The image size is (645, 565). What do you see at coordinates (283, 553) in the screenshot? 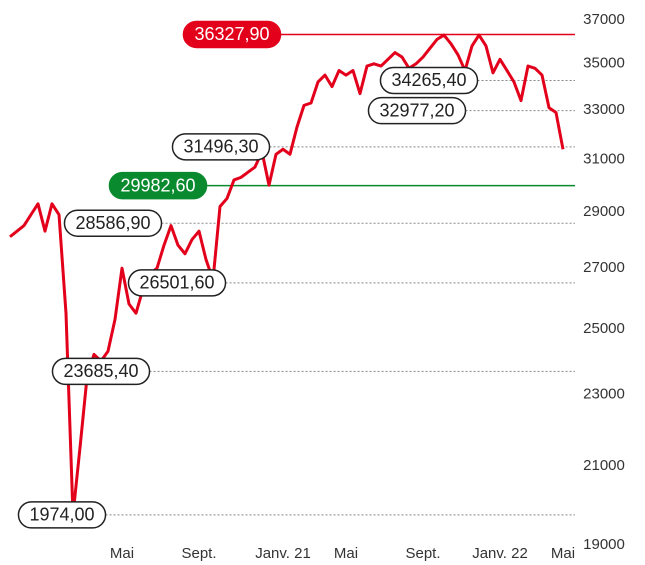
I see `x-tick-label: Janv. 21` at bounding box center [283, 553].